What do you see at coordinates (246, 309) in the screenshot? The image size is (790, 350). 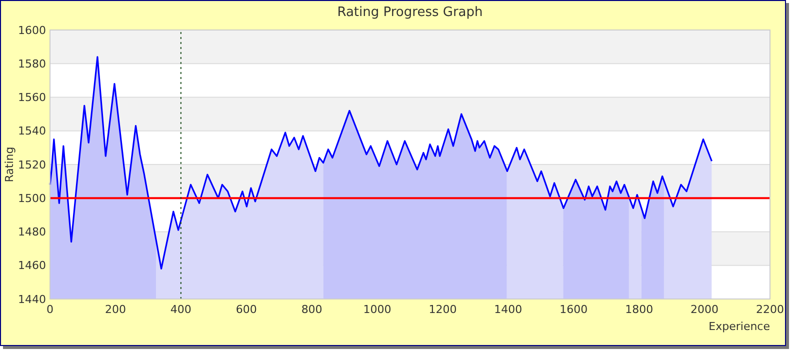 I see `x-tick-label: 600` at bounding box center [246, 309].